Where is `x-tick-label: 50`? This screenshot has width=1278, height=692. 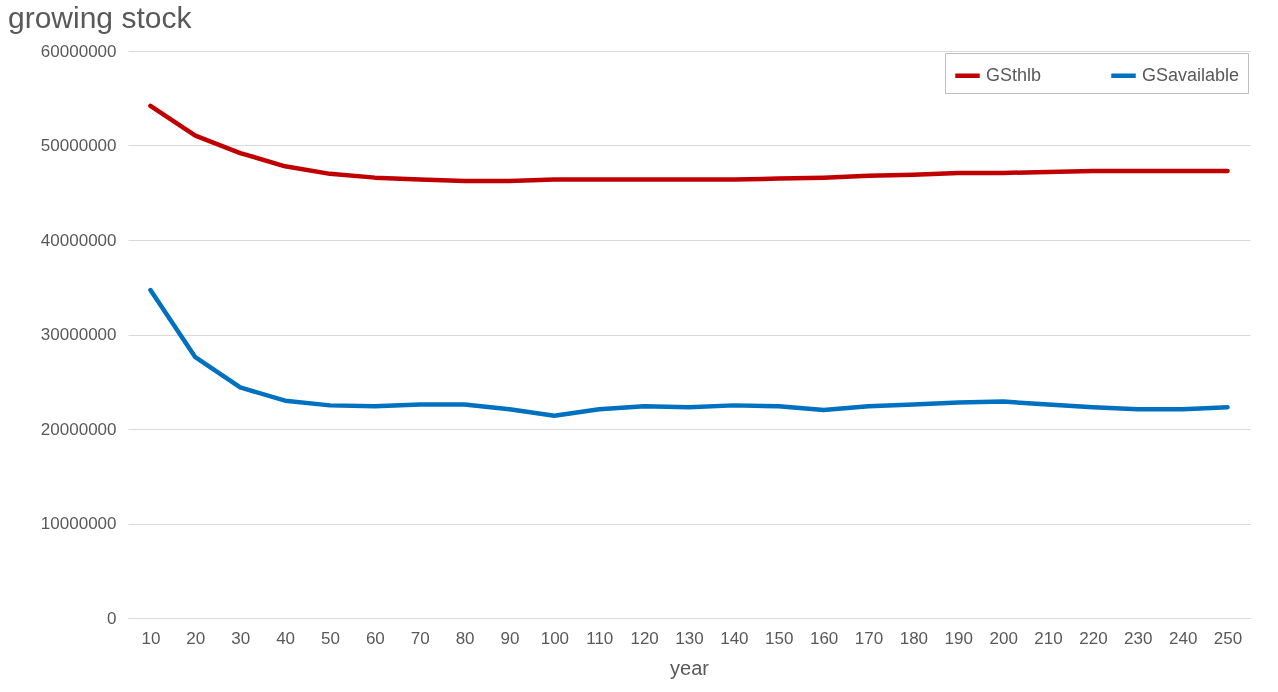 x-tick-label: 50 is located at coordinates (330, 638).